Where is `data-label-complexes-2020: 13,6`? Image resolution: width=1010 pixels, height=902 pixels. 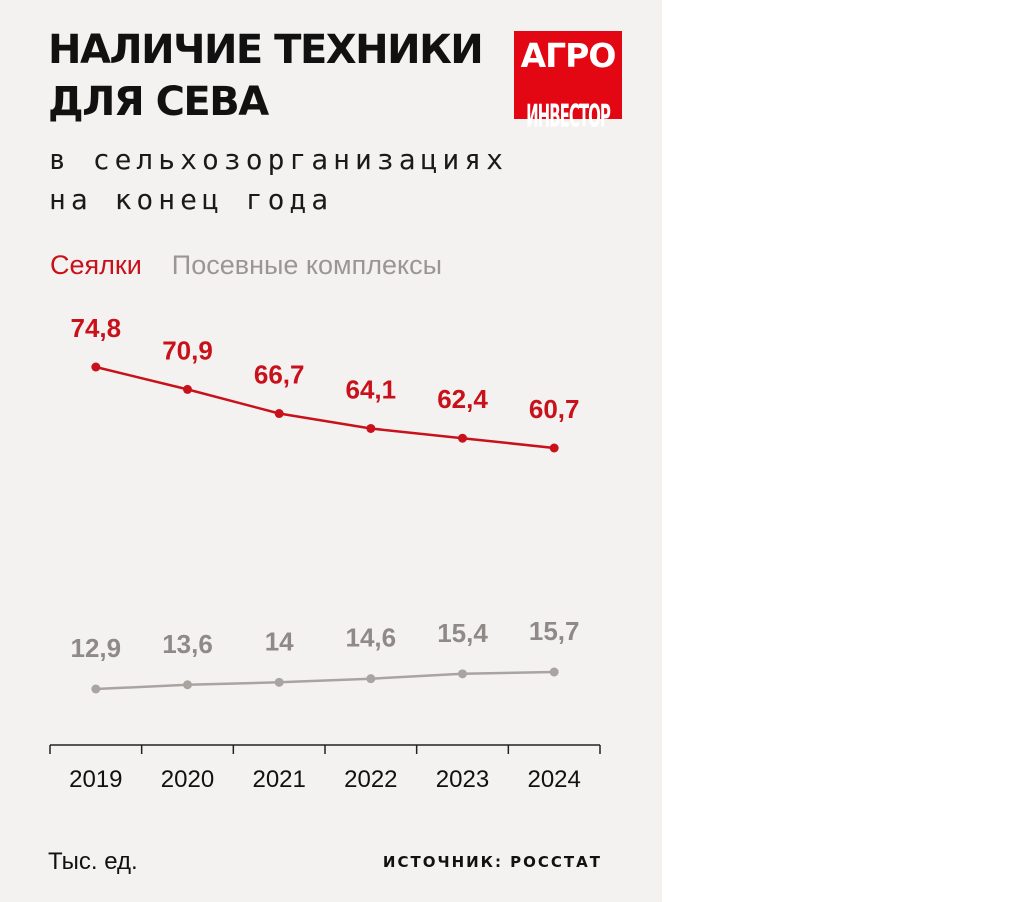
data-label-complexes-2020: 13,6 is located at coordinates (187, 644).